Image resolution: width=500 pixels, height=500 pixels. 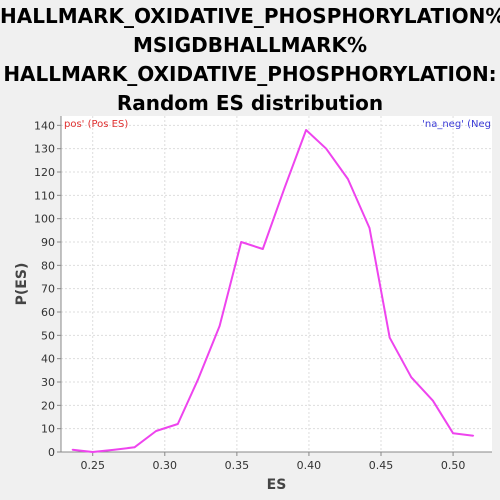 I want to click on y-tick-label: 50, so click(x=48, y=335).